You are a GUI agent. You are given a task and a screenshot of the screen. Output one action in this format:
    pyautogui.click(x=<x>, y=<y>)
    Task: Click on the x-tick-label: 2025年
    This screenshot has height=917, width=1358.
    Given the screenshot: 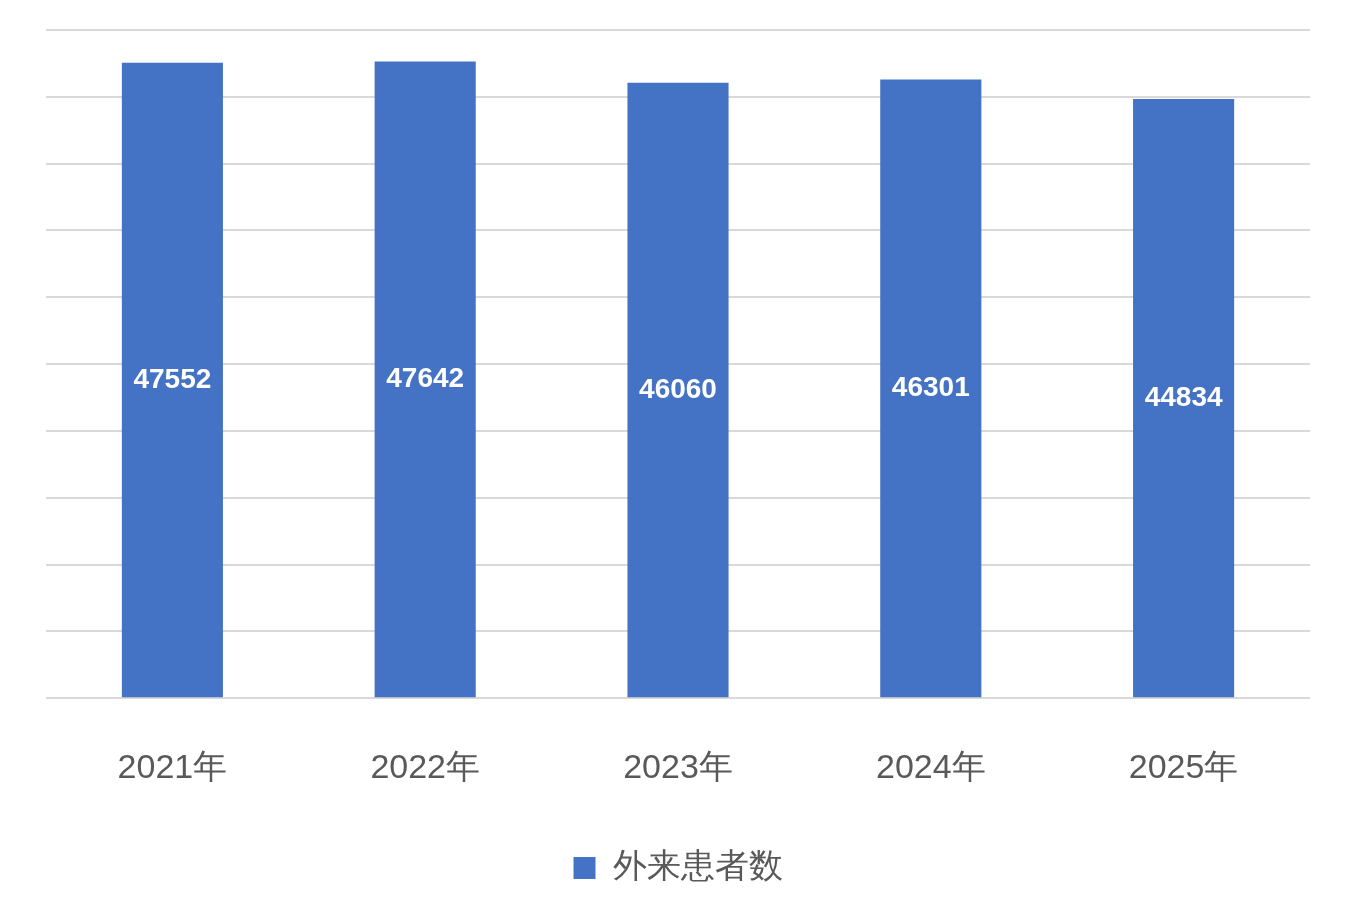 What is the action you would take?
    pyautogui.click(x=1183, y=765)
    